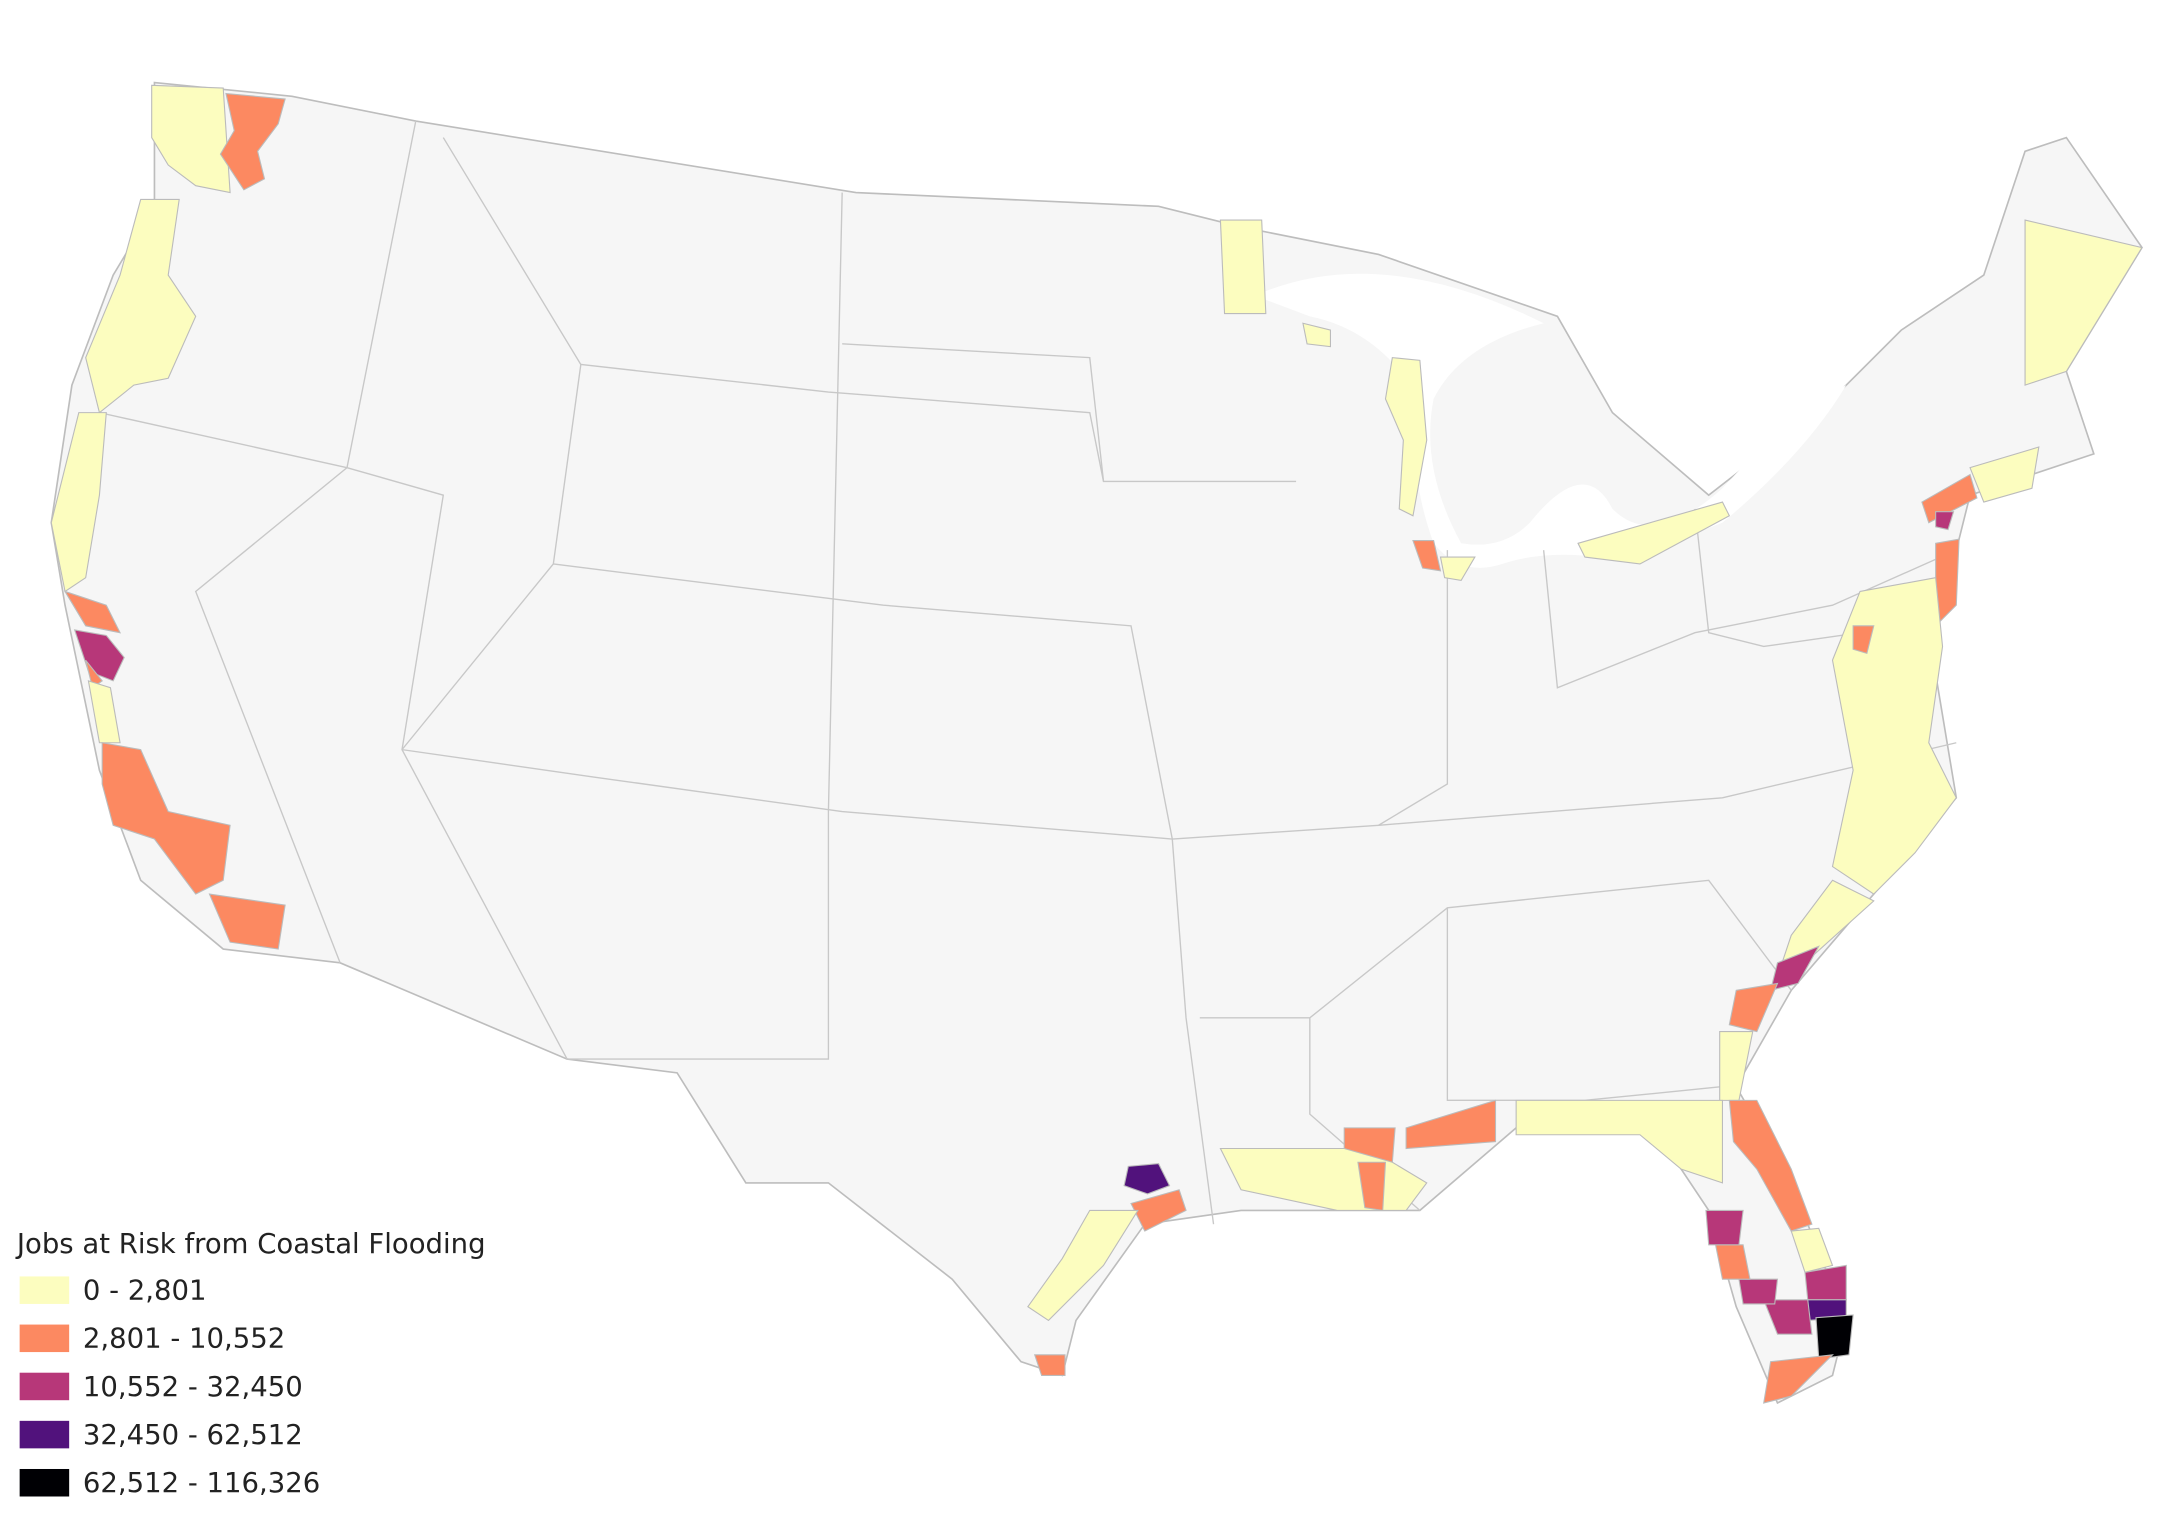 The height and width of the screenshot is (1513, 2163). I want to click on legend-title: Jobs at Risk from Coastal Flooding, so click(250, 1244).